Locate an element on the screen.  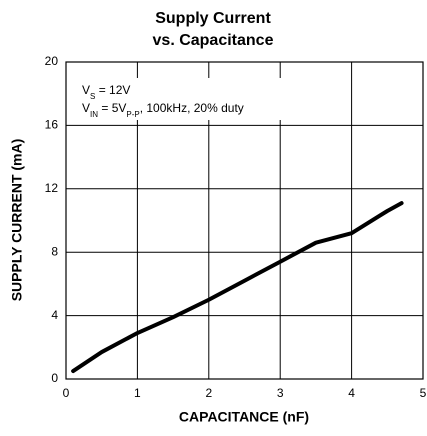
annotation: VIN = 5VP-P, 100kHz, 20% duty is located at coordinates (163, 110).